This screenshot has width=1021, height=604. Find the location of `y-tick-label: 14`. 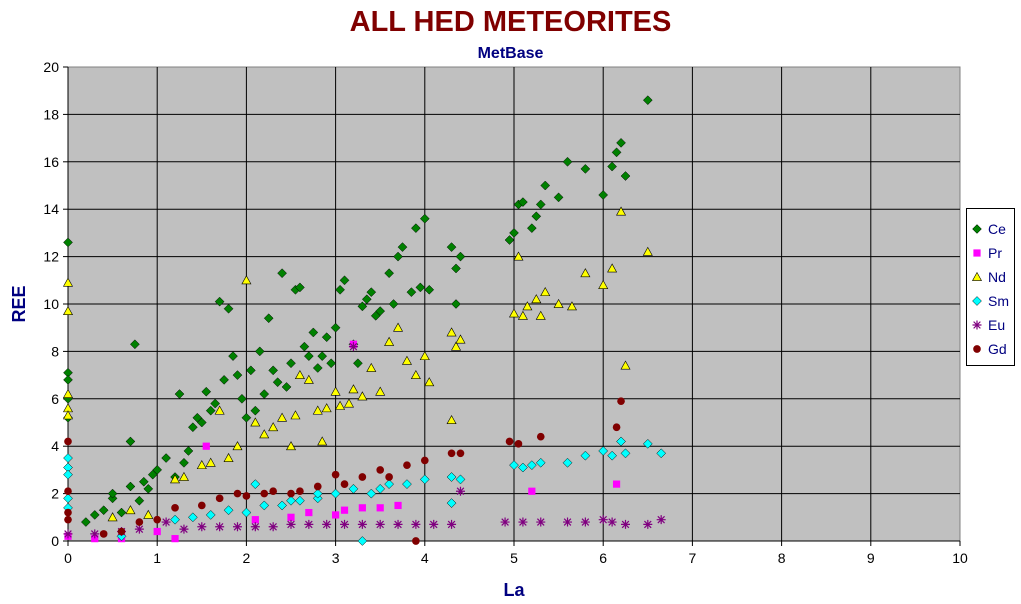

y-tick-label: 14 is located at coordinates (51, 209).